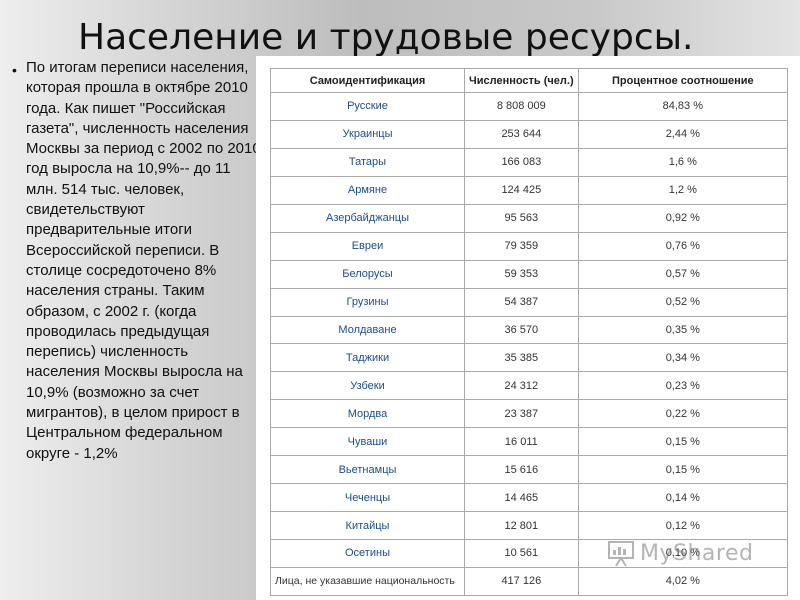 The height and width of the screenshot is (600, 800). Describe the element at coordinates (521, 162) in the screenshot. I see `cell-count: 166 083` at that location.